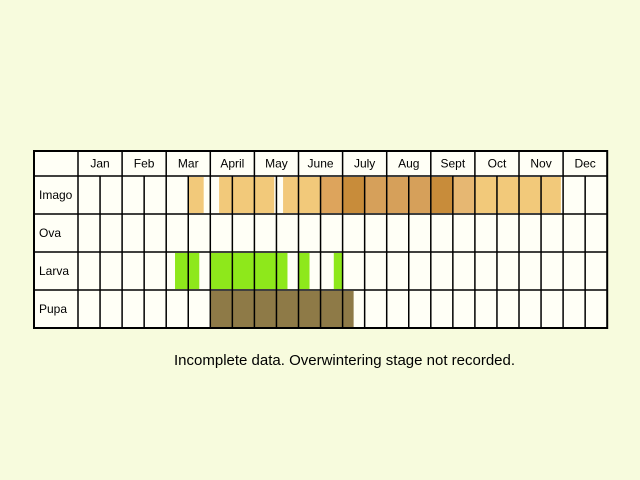 This screenshot has width=640, height=480. Describe the element at coordinates (321, 164) in the screenshot. I see `month-label-june: June` at that location.